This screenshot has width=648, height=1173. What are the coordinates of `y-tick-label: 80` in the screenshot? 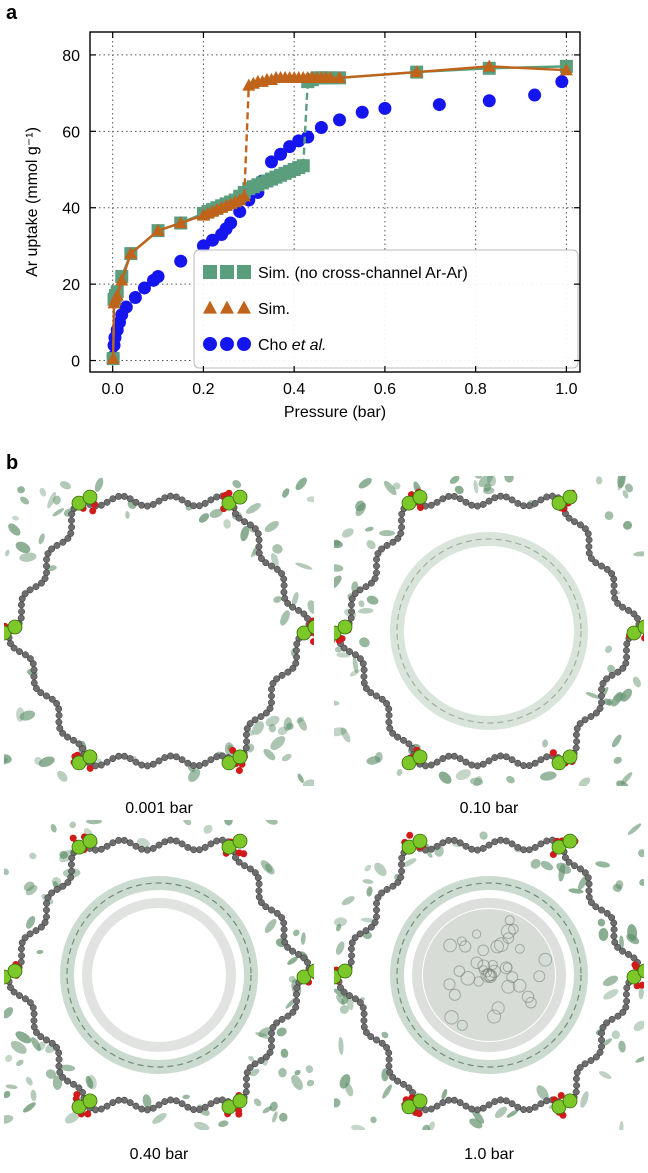 It's located at (71, 56).